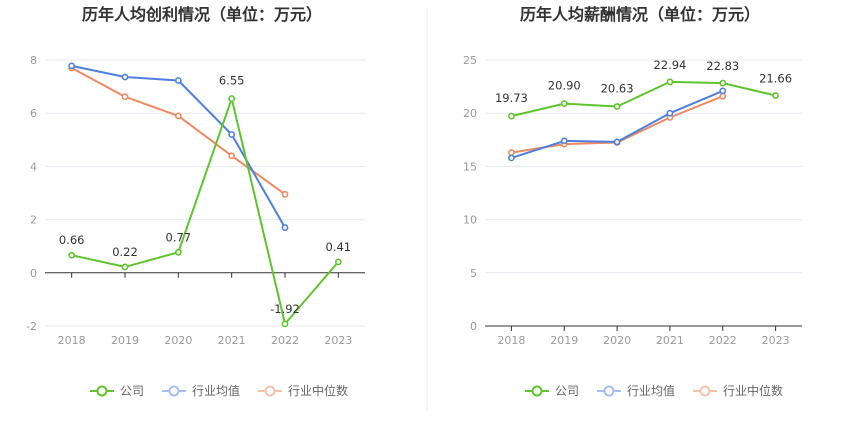  I want to click on data-label: 0.22, so click(125, 252).